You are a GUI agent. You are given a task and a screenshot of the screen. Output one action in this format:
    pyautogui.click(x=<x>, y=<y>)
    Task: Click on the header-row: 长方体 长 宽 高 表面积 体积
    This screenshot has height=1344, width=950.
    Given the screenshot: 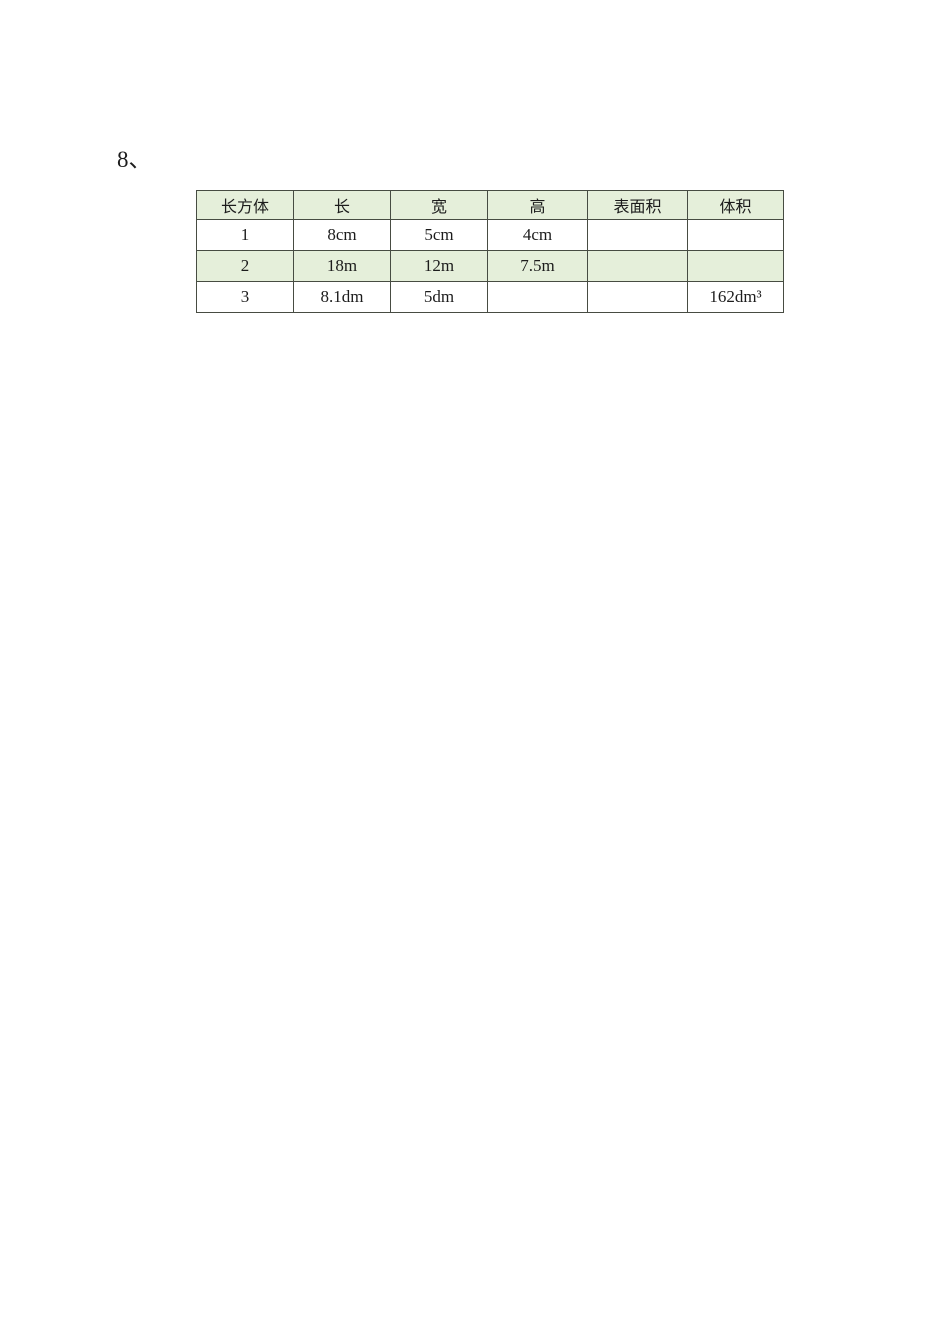 What is the action you would take?
    pyautogui.click(x=490, y=205)
    